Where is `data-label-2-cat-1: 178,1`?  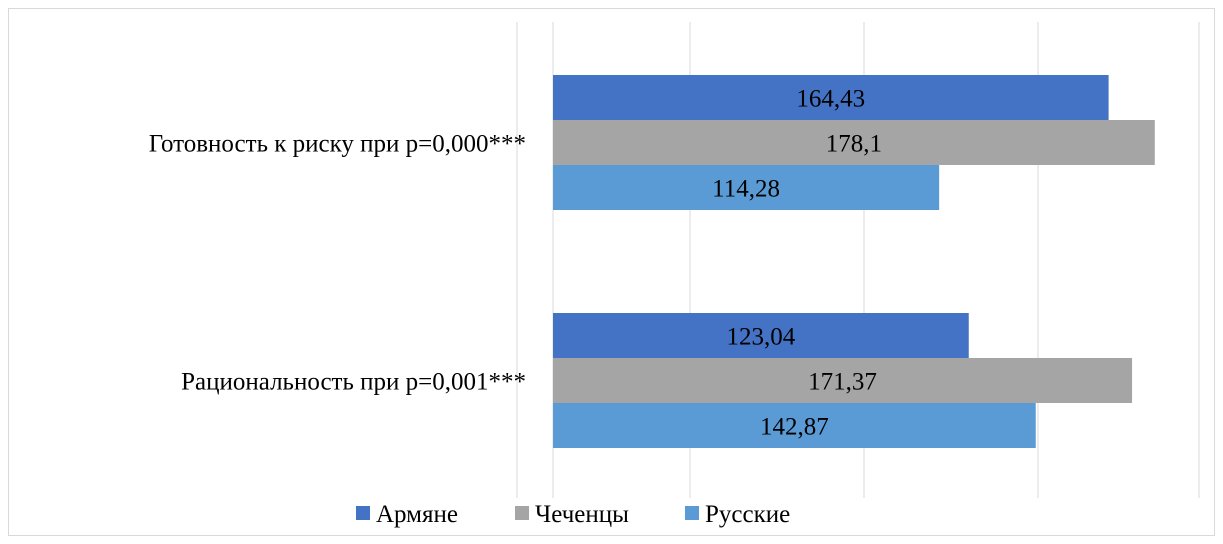 data-label-2-cat-1: 178,1 is located at coordinates (854, 144).